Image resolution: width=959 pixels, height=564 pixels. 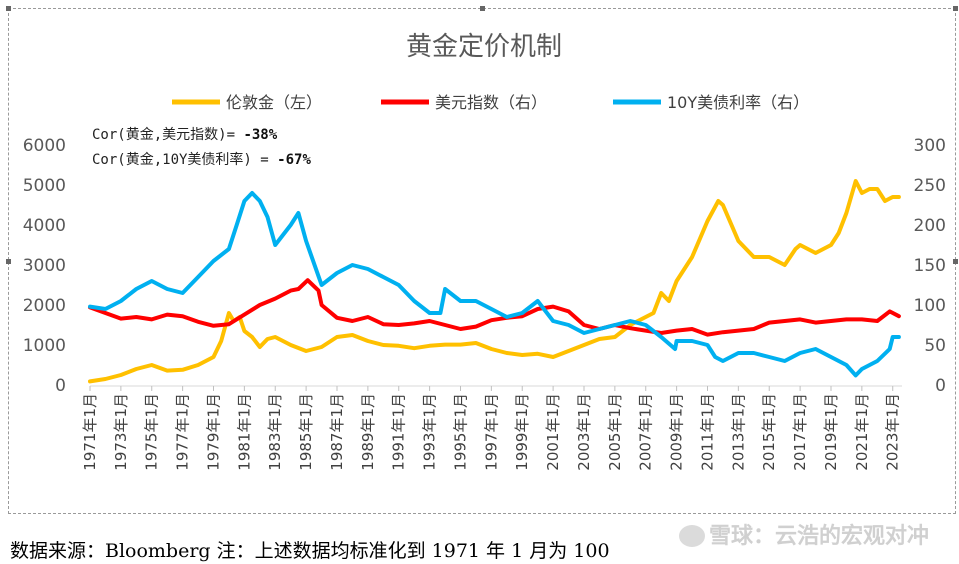 What do you see at coordinates (184, 159) in the screenshot?
I see `correlation-ust10y-label: Cor(黄金,10Y美债利率) =` at bounding box center [184, 159].